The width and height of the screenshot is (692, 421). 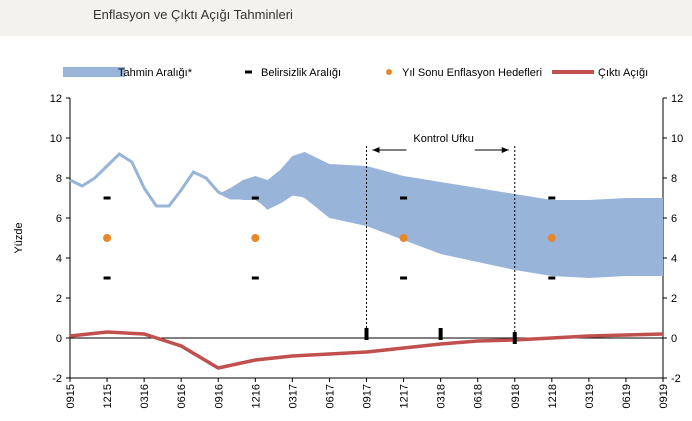 I want to click on legend-label: Yıl Sonu Enflasyon Hedefleri, so click(x=472, y=73).